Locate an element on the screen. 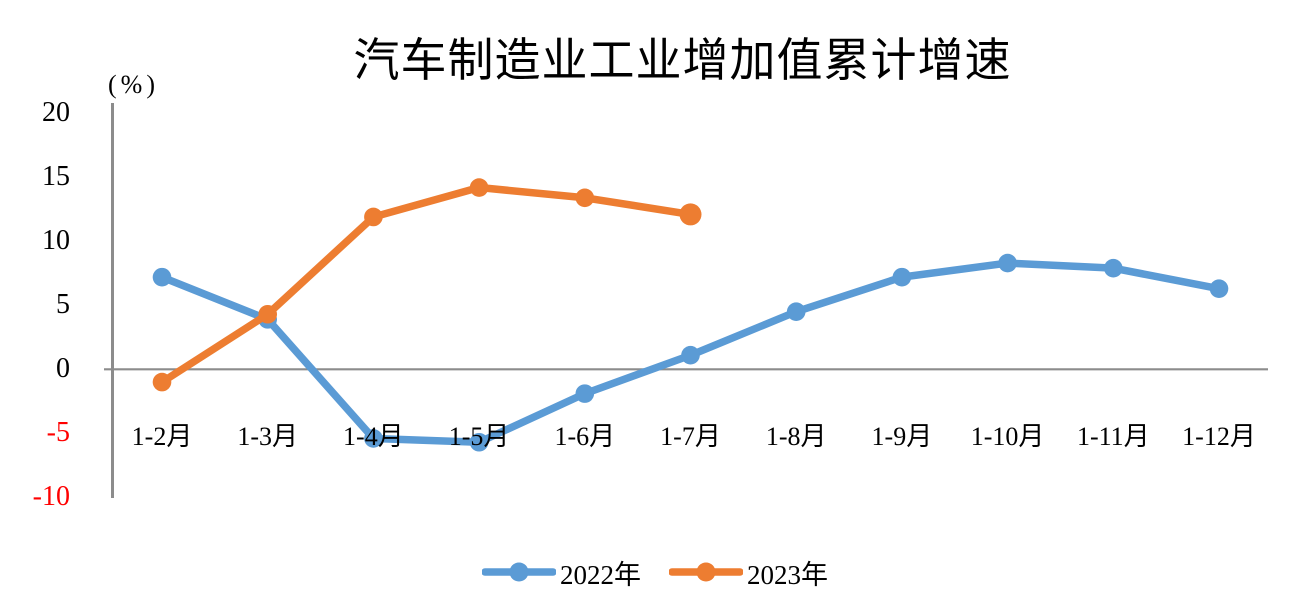  legend-item-2023年: 2023年 is located at coordinates (748, 572).